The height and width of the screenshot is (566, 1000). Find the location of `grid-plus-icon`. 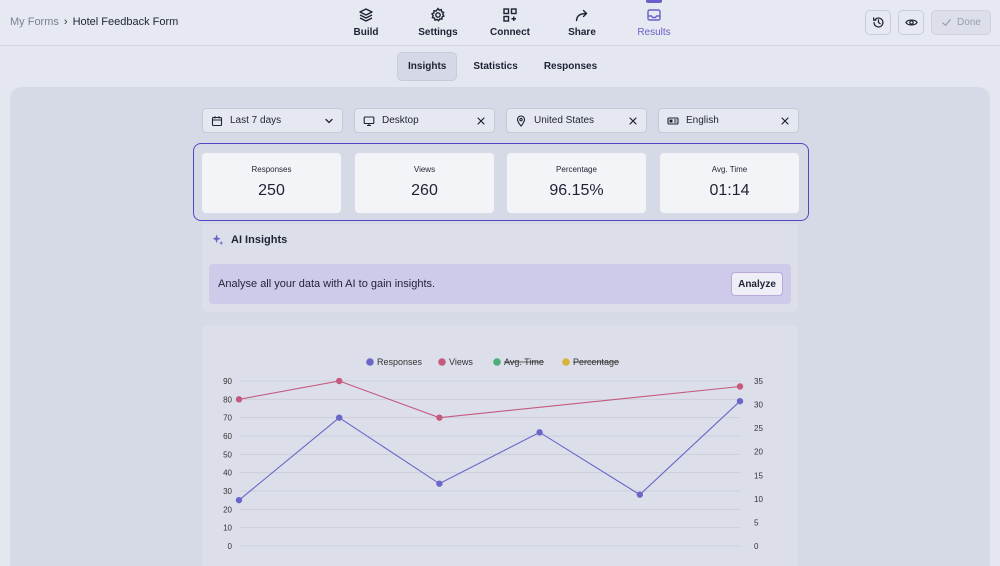

grid-plus-icon is located at coordinates (510, 15).